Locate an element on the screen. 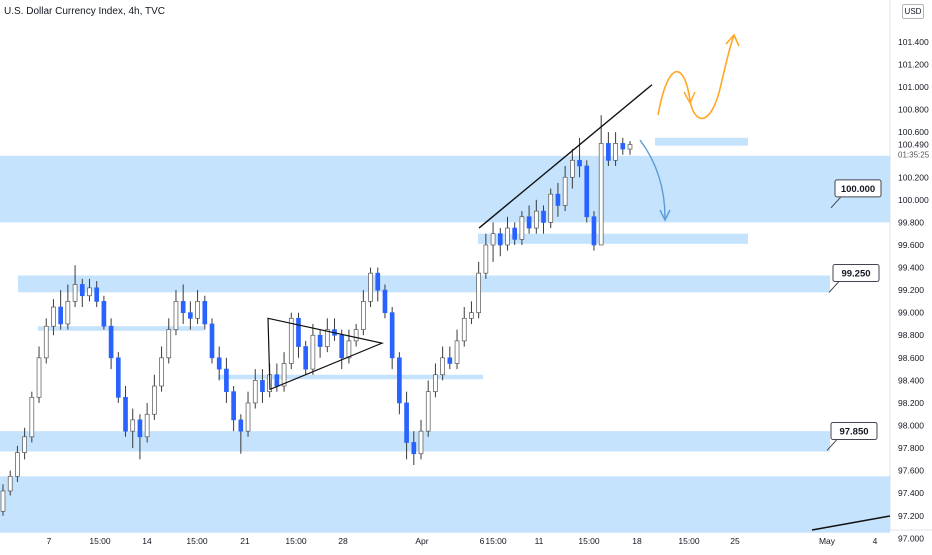 This screenshot has width=932, height=555. time-tick-label: 7 is located at coordinates (49, 541).